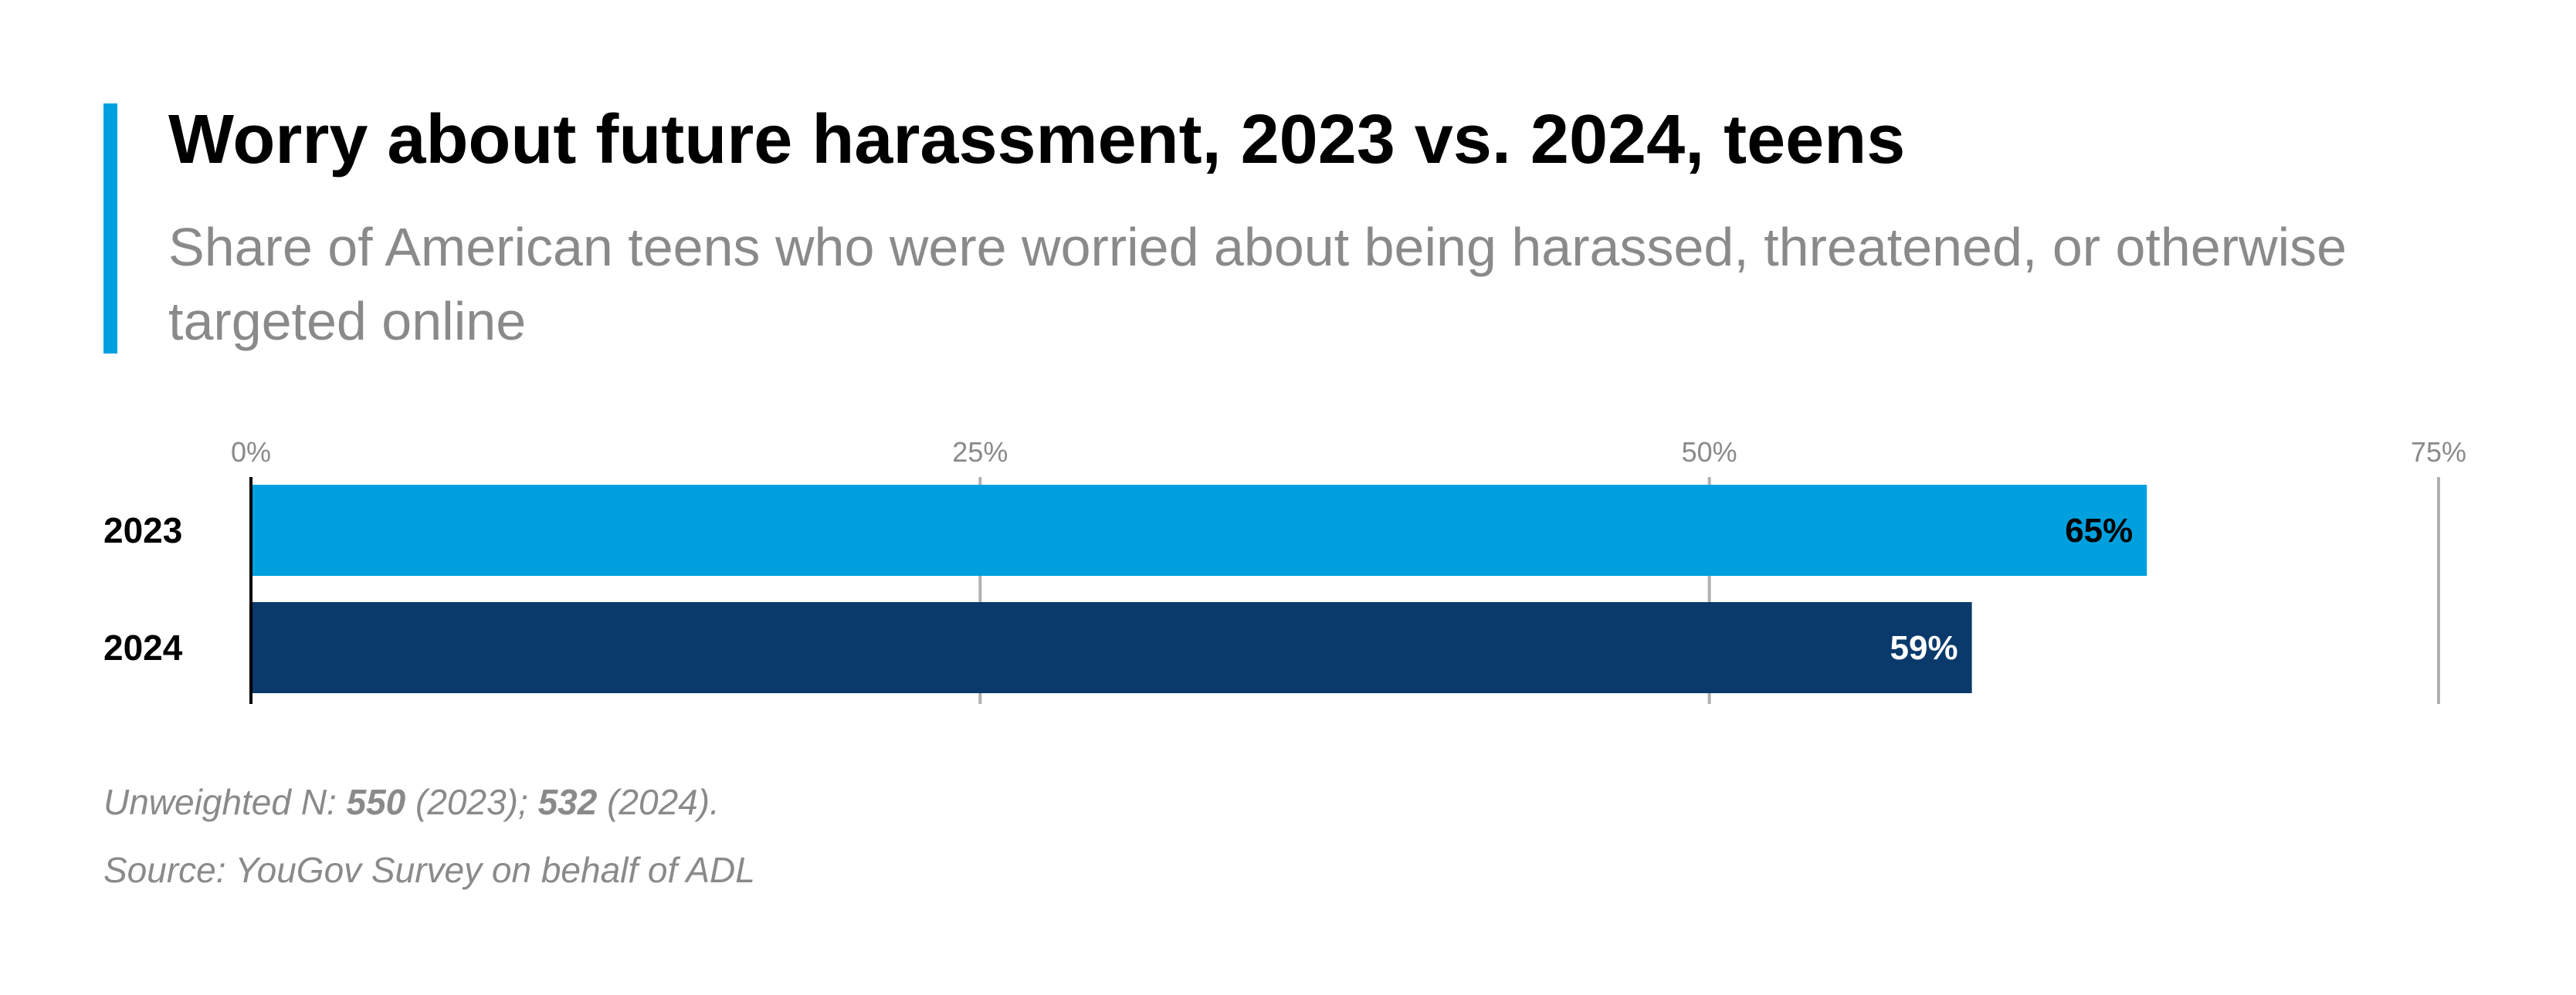 This screenshot has height=995, width=2576. Describe the element at coordinates (980, 452) in the screenshot. I see `x-tick-label-25: 25%` at that location.